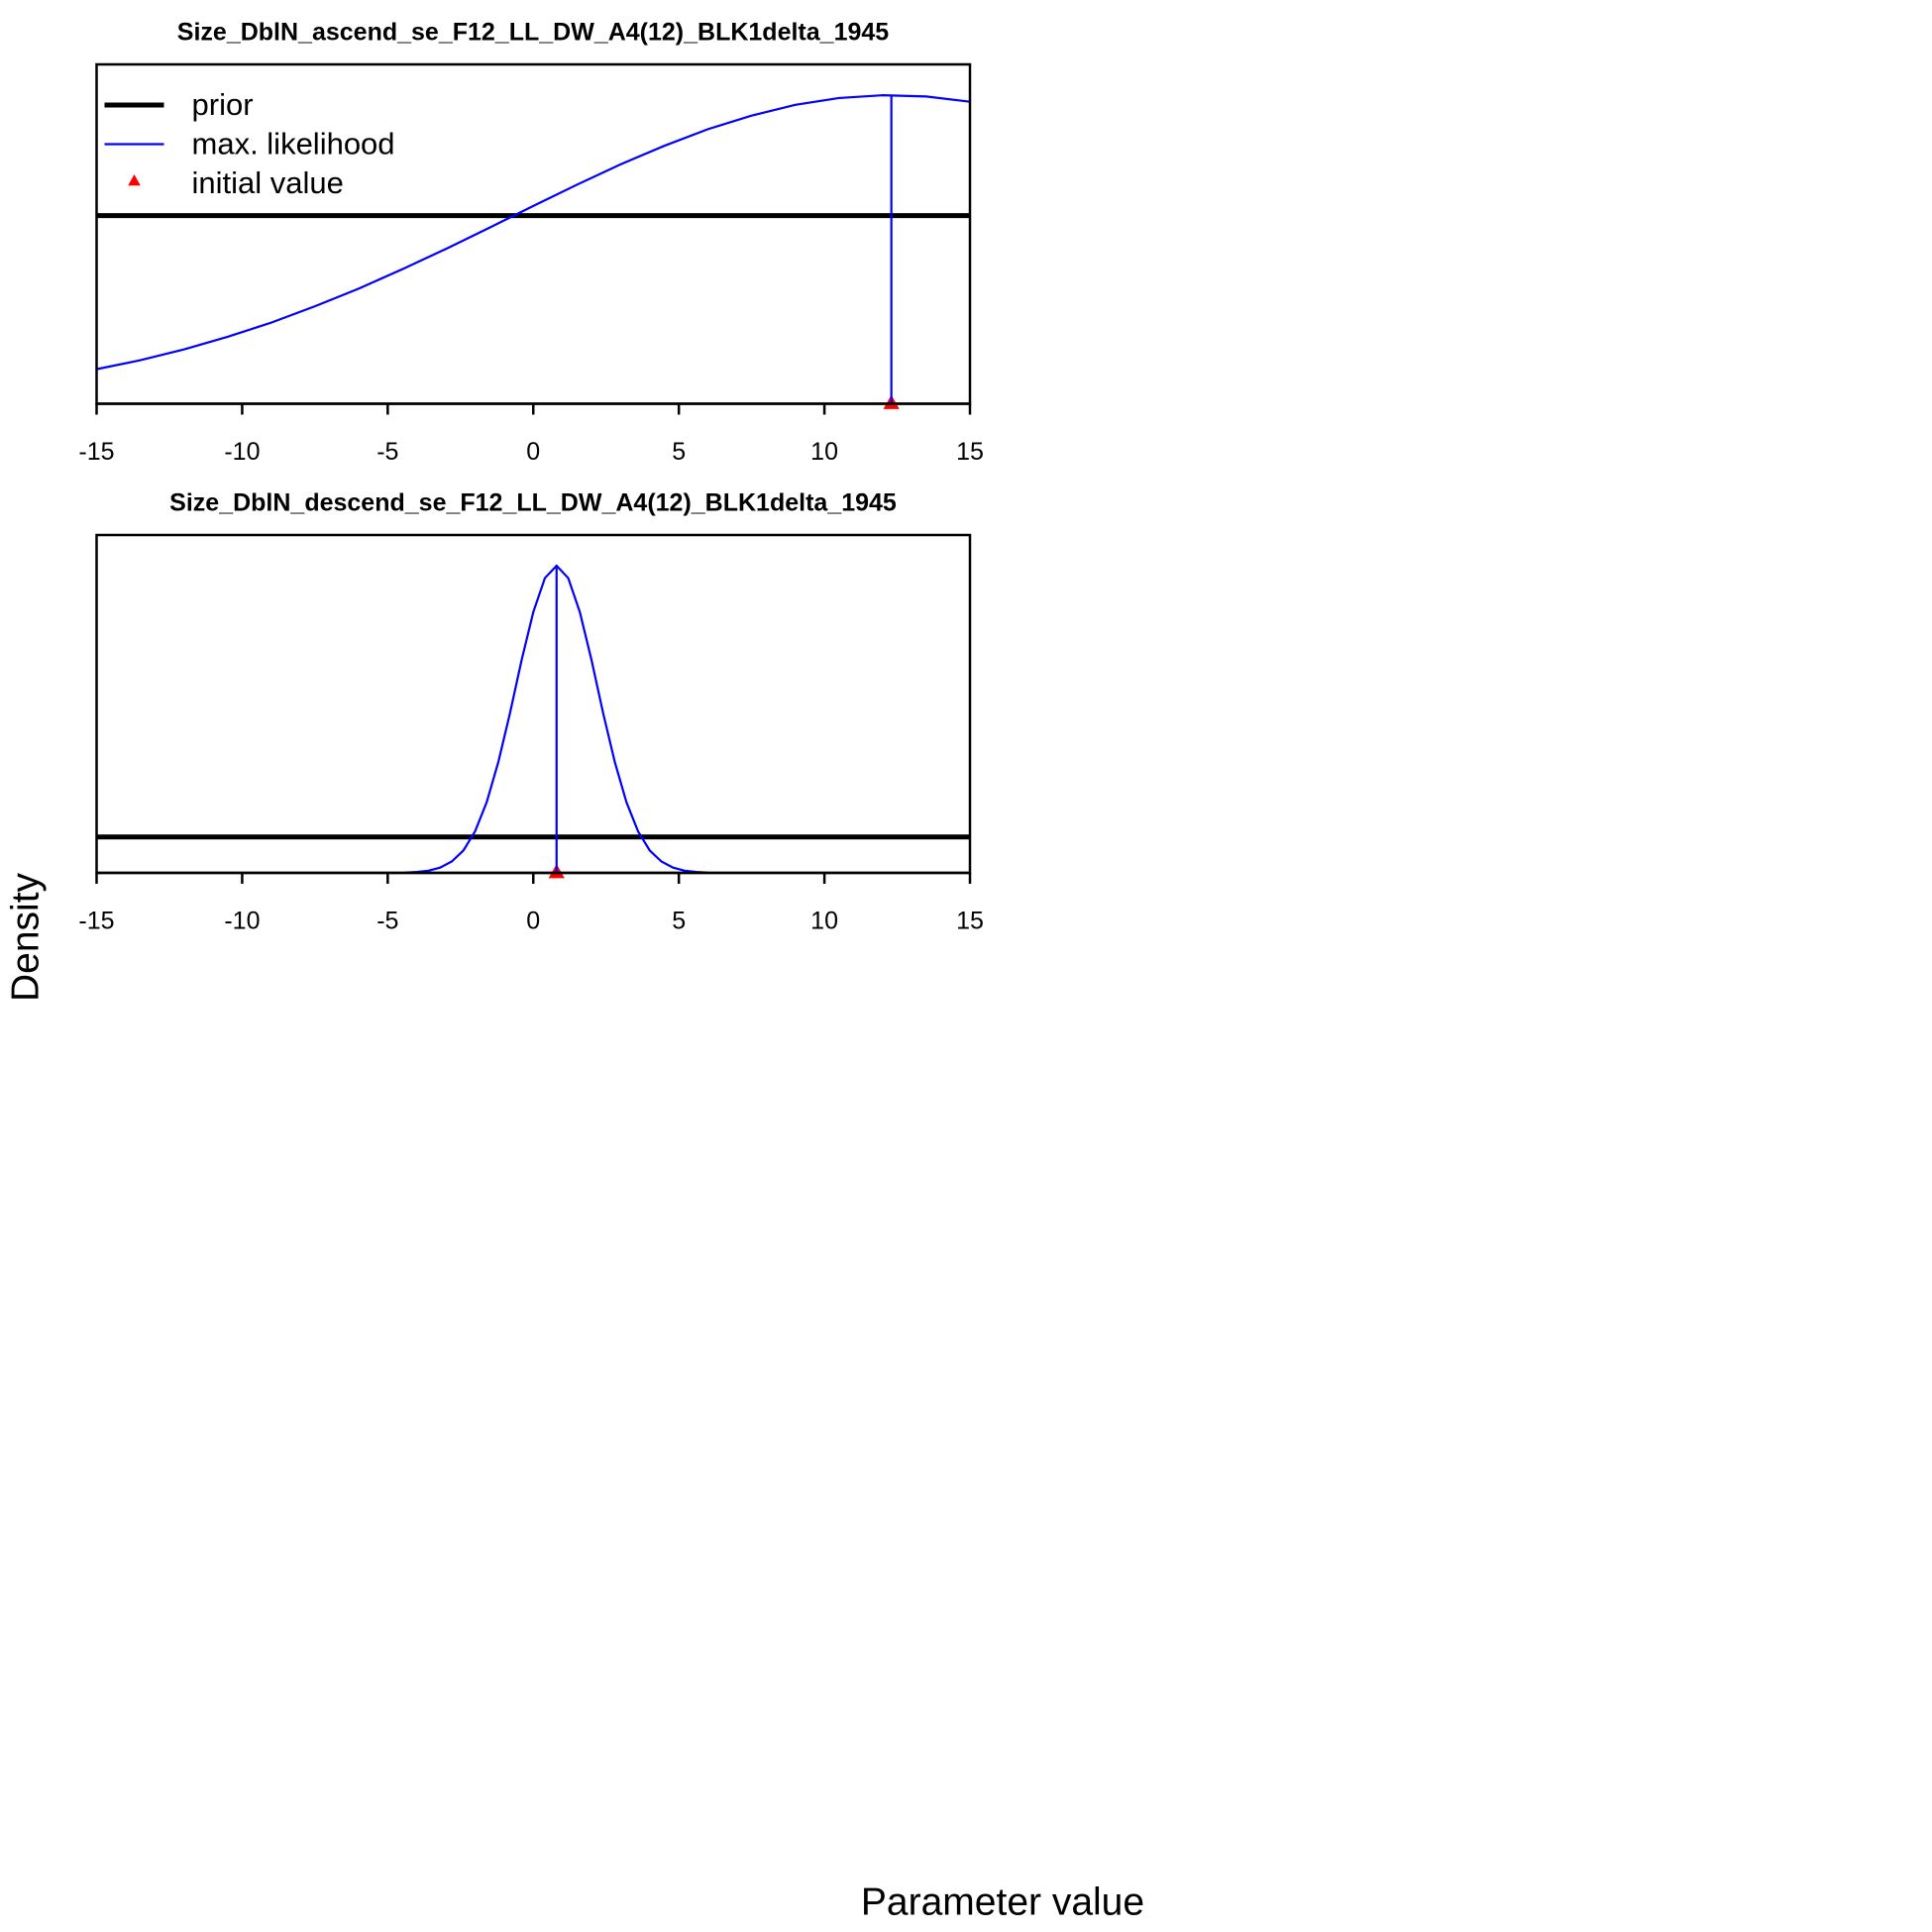 This screenshot has height=1932, width=1932. What do you see at coordinates (223, 104) in the screenshot?
I see `legend-label: prior` at bounding box center [223, 104].